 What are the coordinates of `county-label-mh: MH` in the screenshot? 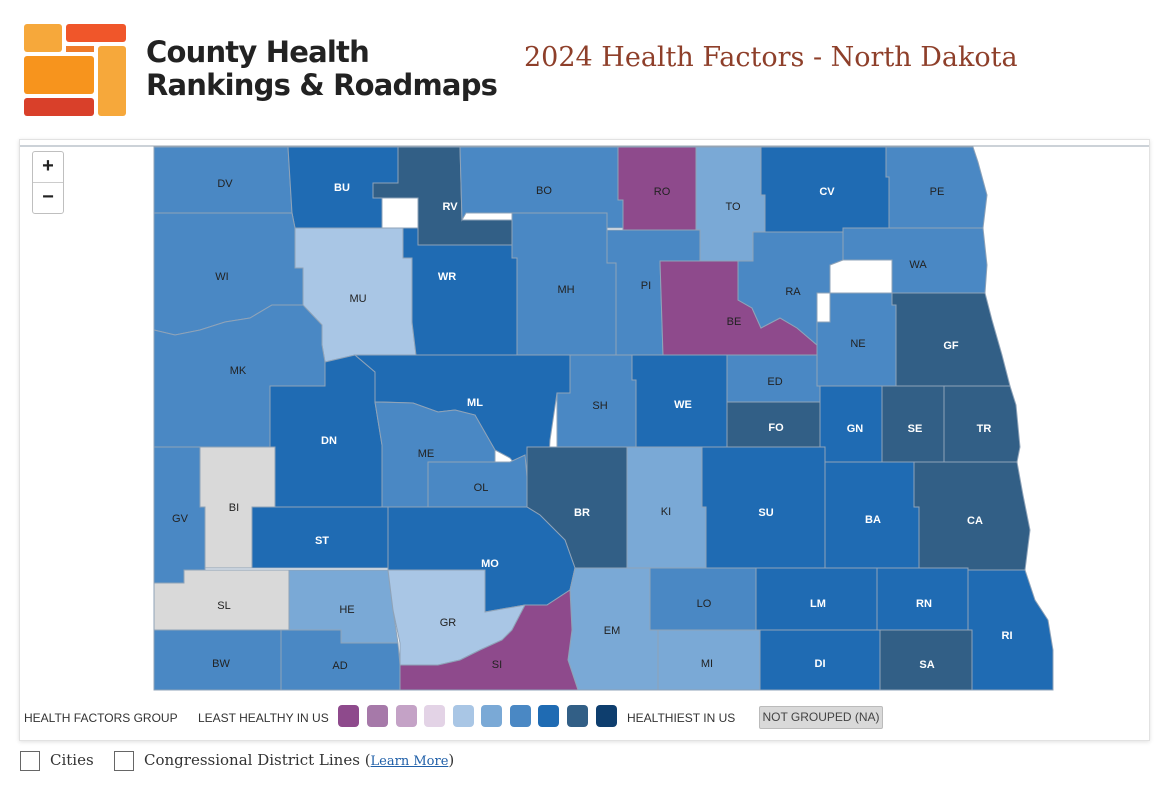 It's located at (565, 290).